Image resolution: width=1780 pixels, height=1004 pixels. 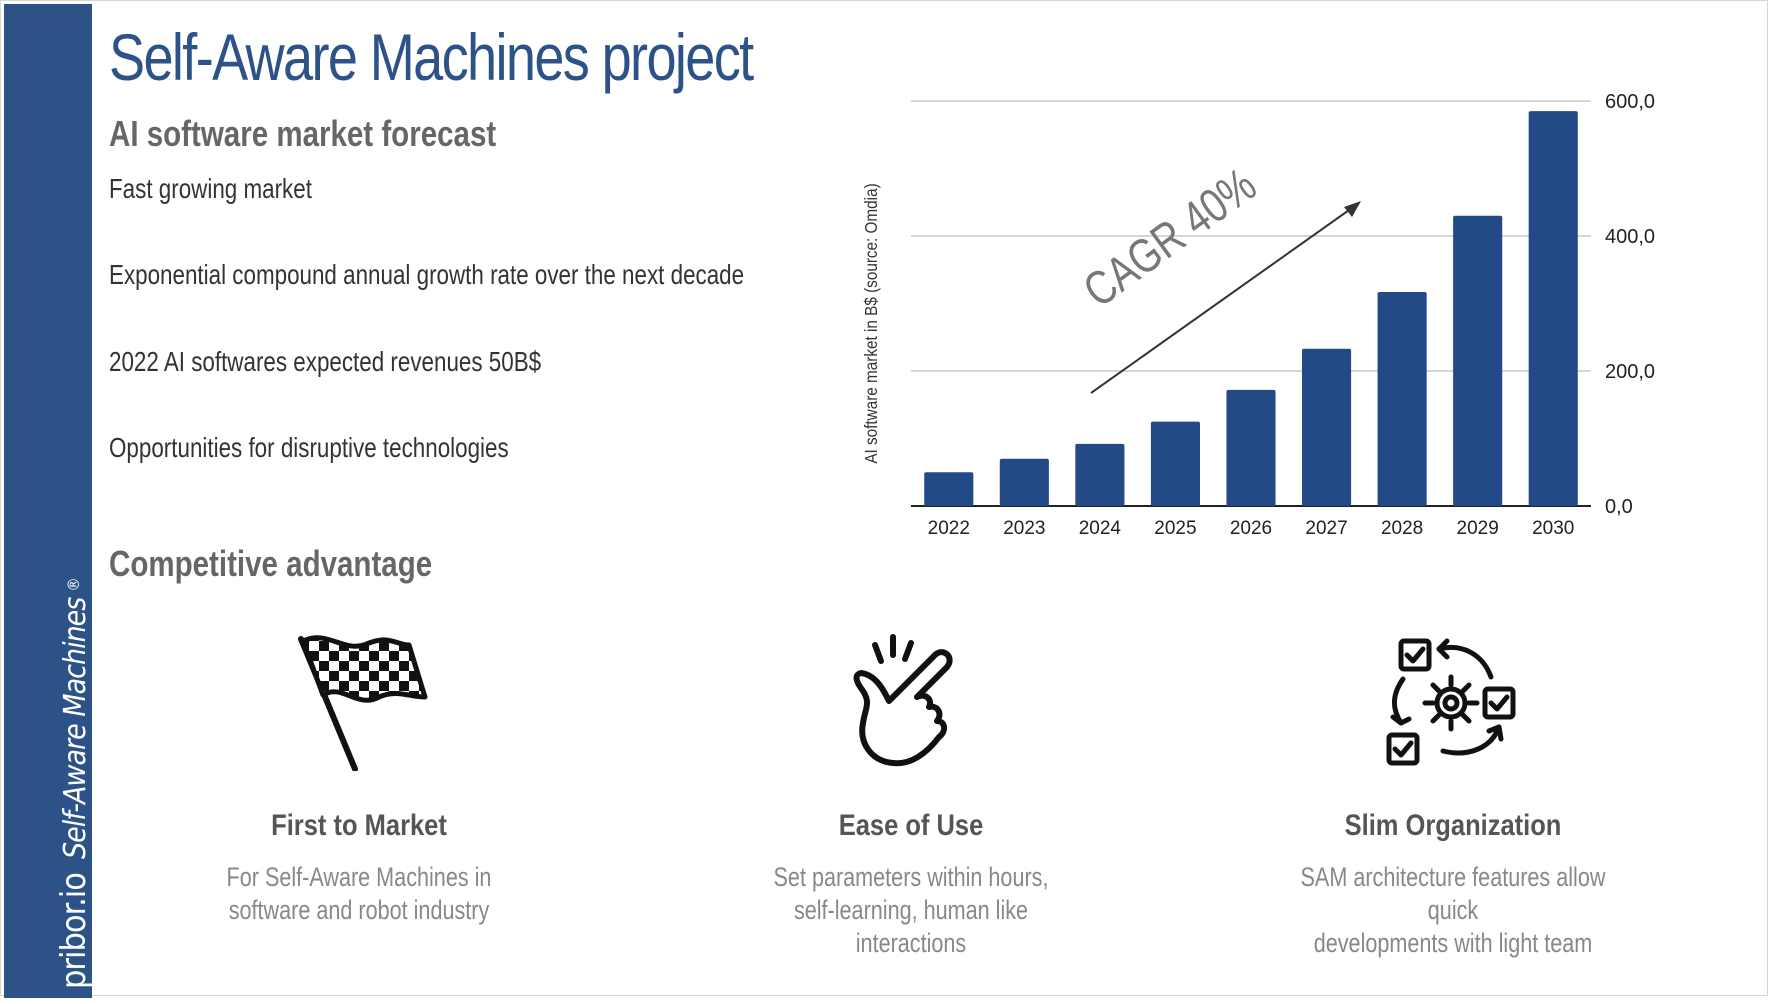 I want to click on y-axis-label: AI software market in B$ (source: Omdia), so click(x=871, y=323).